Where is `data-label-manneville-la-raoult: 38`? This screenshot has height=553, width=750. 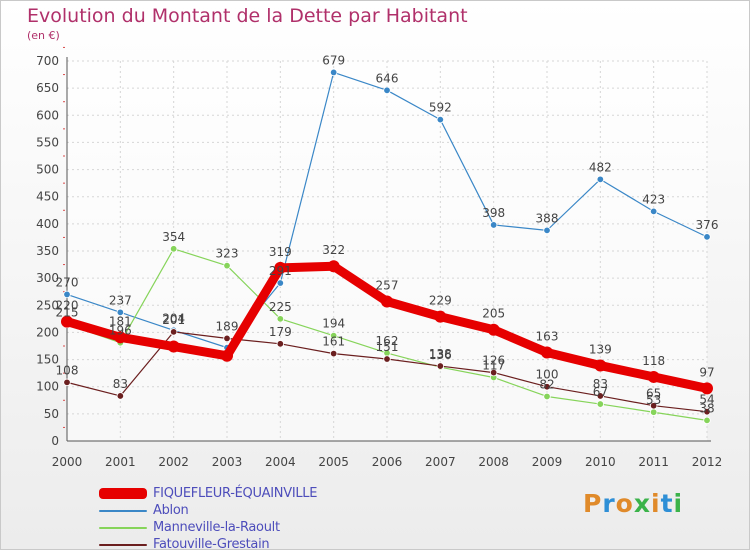
data-label-manneville-la-raoult: 38 is located at coordinates (706, 408).